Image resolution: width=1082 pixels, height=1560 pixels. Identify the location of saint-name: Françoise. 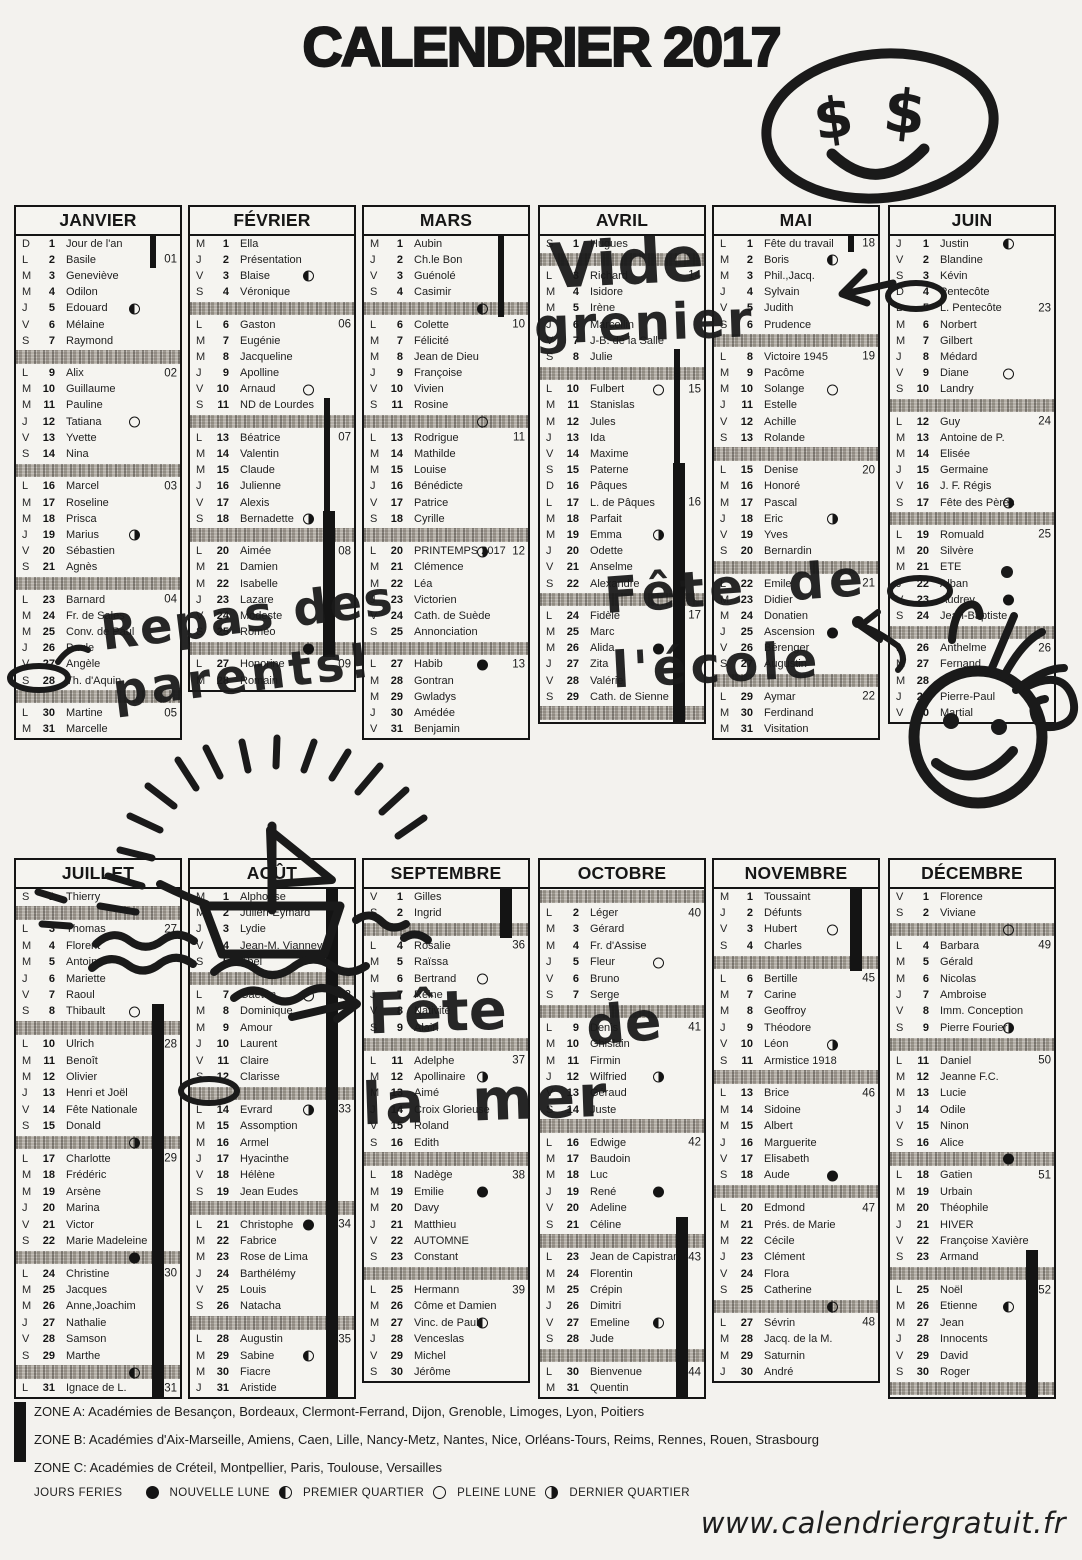
(438, 373).